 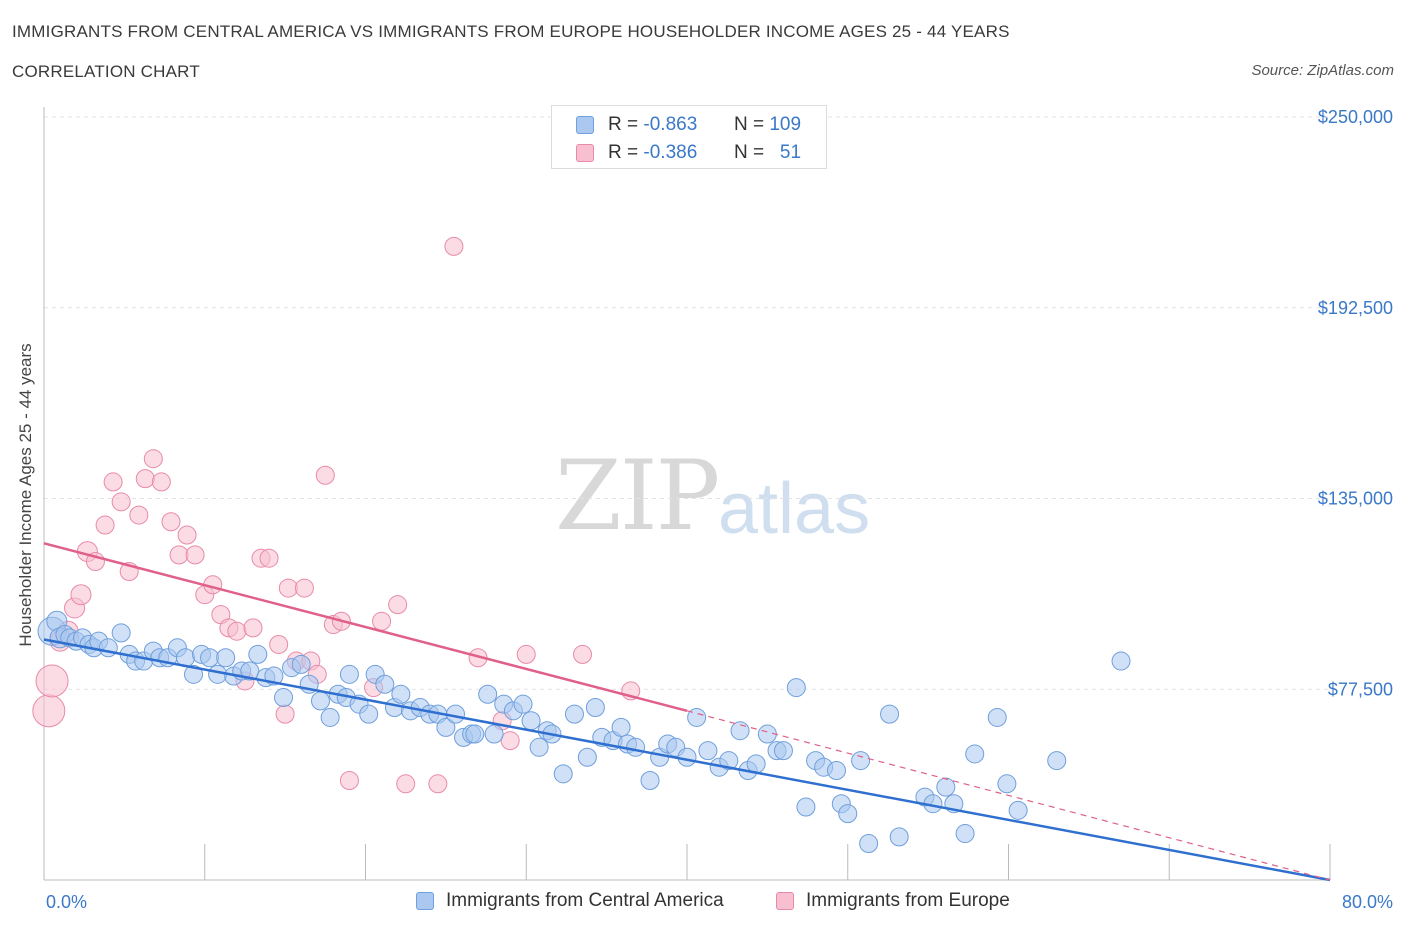 I want to click on x-tick-label: 0.0%, so click(x=66, y=902).